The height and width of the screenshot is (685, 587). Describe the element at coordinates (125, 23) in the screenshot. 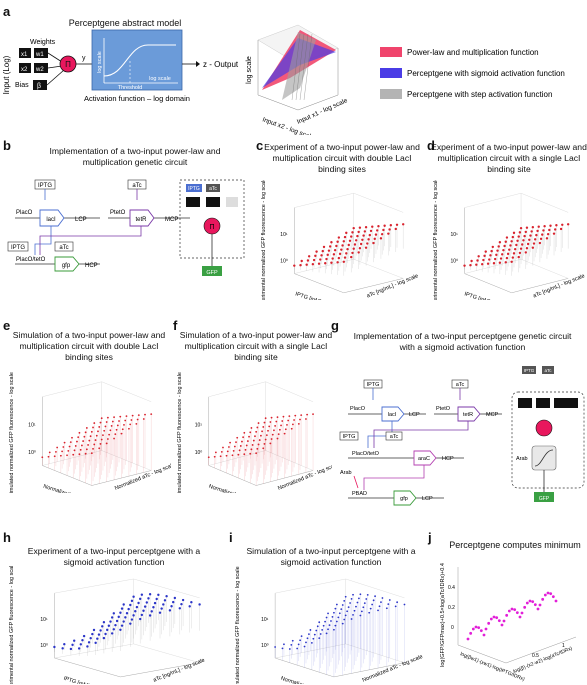

I see `panel-a-title: Perceptgene abstract model` at that location.